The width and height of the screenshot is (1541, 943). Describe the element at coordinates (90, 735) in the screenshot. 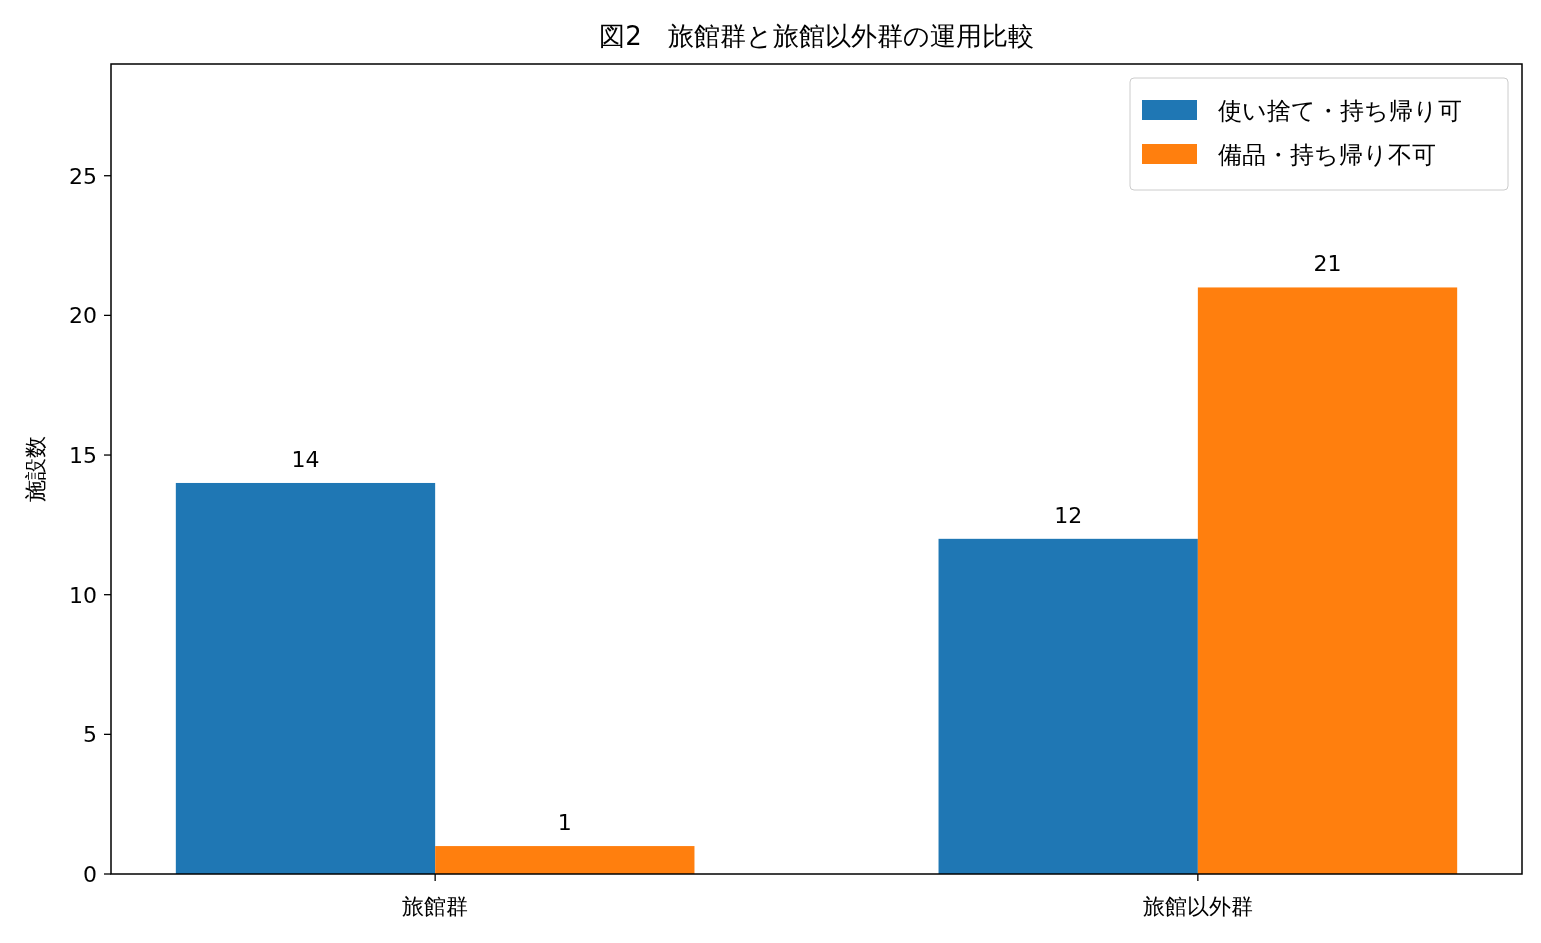

I see `y-tick-label: 5` at that location.